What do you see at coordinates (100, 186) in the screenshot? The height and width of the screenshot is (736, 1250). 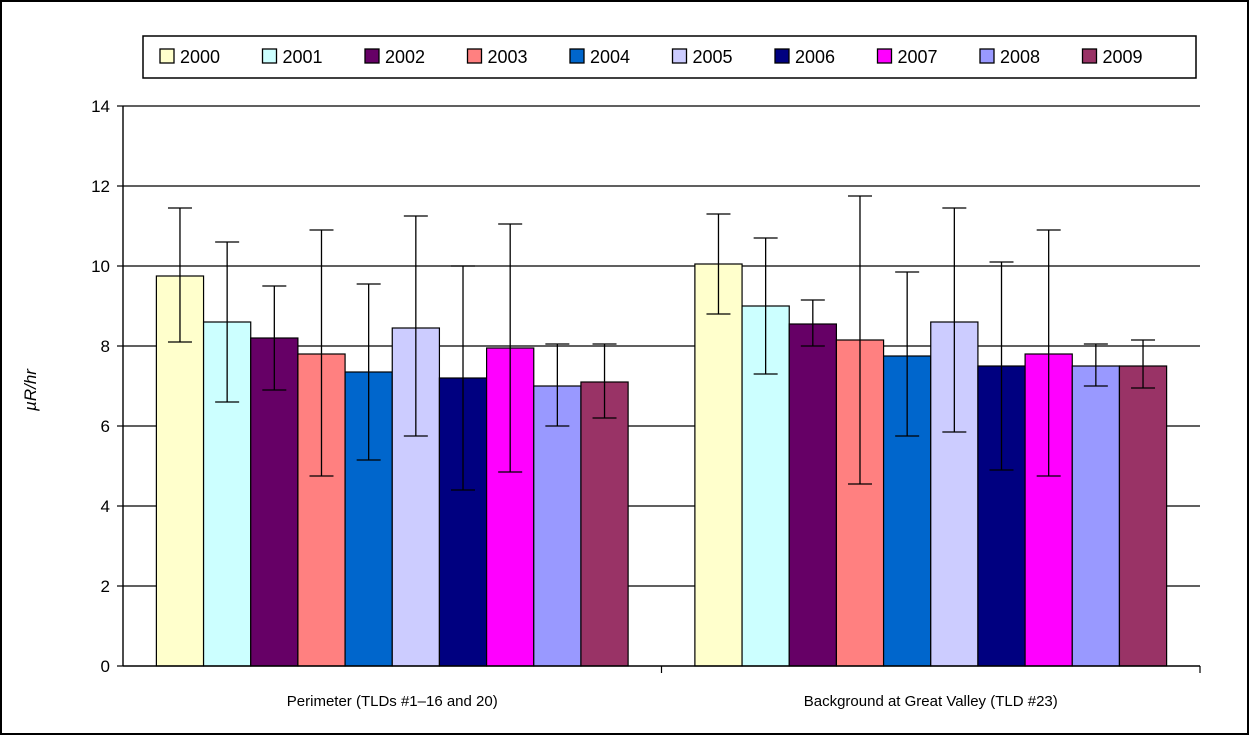 I see `y-tick-label: 12` at bounding box center [100, 186].